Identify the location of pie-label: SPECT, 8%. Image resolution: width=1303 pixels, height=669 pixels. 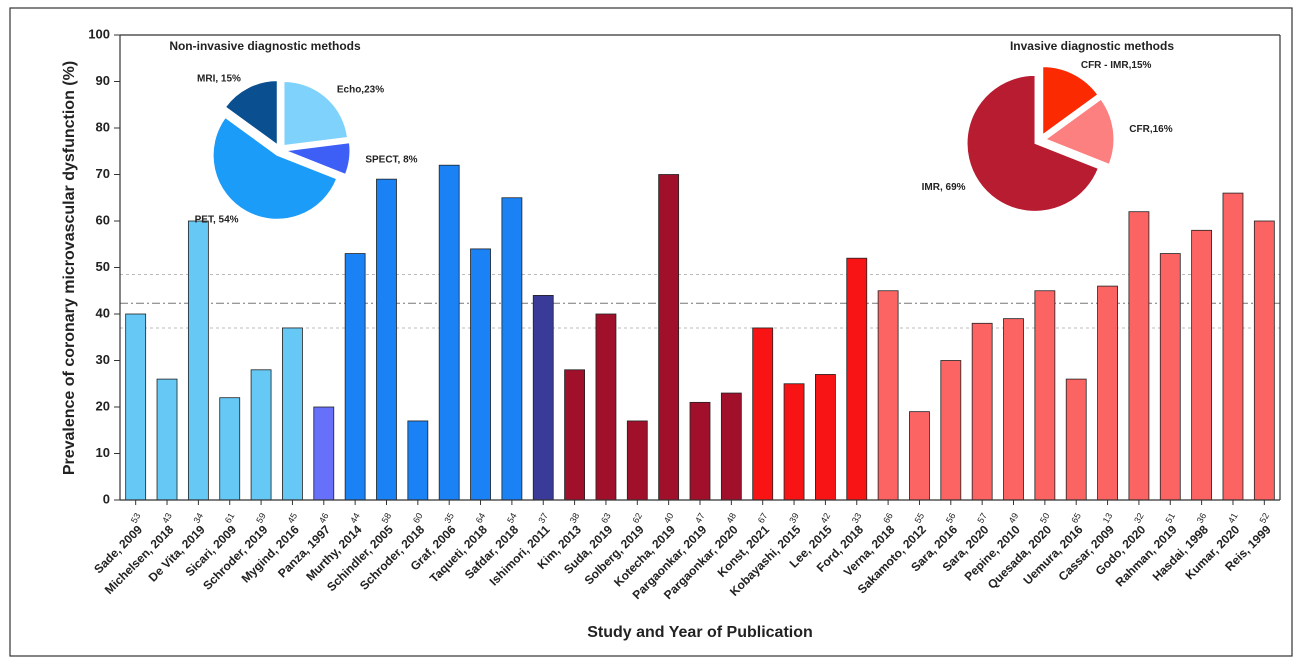
(391, 160).